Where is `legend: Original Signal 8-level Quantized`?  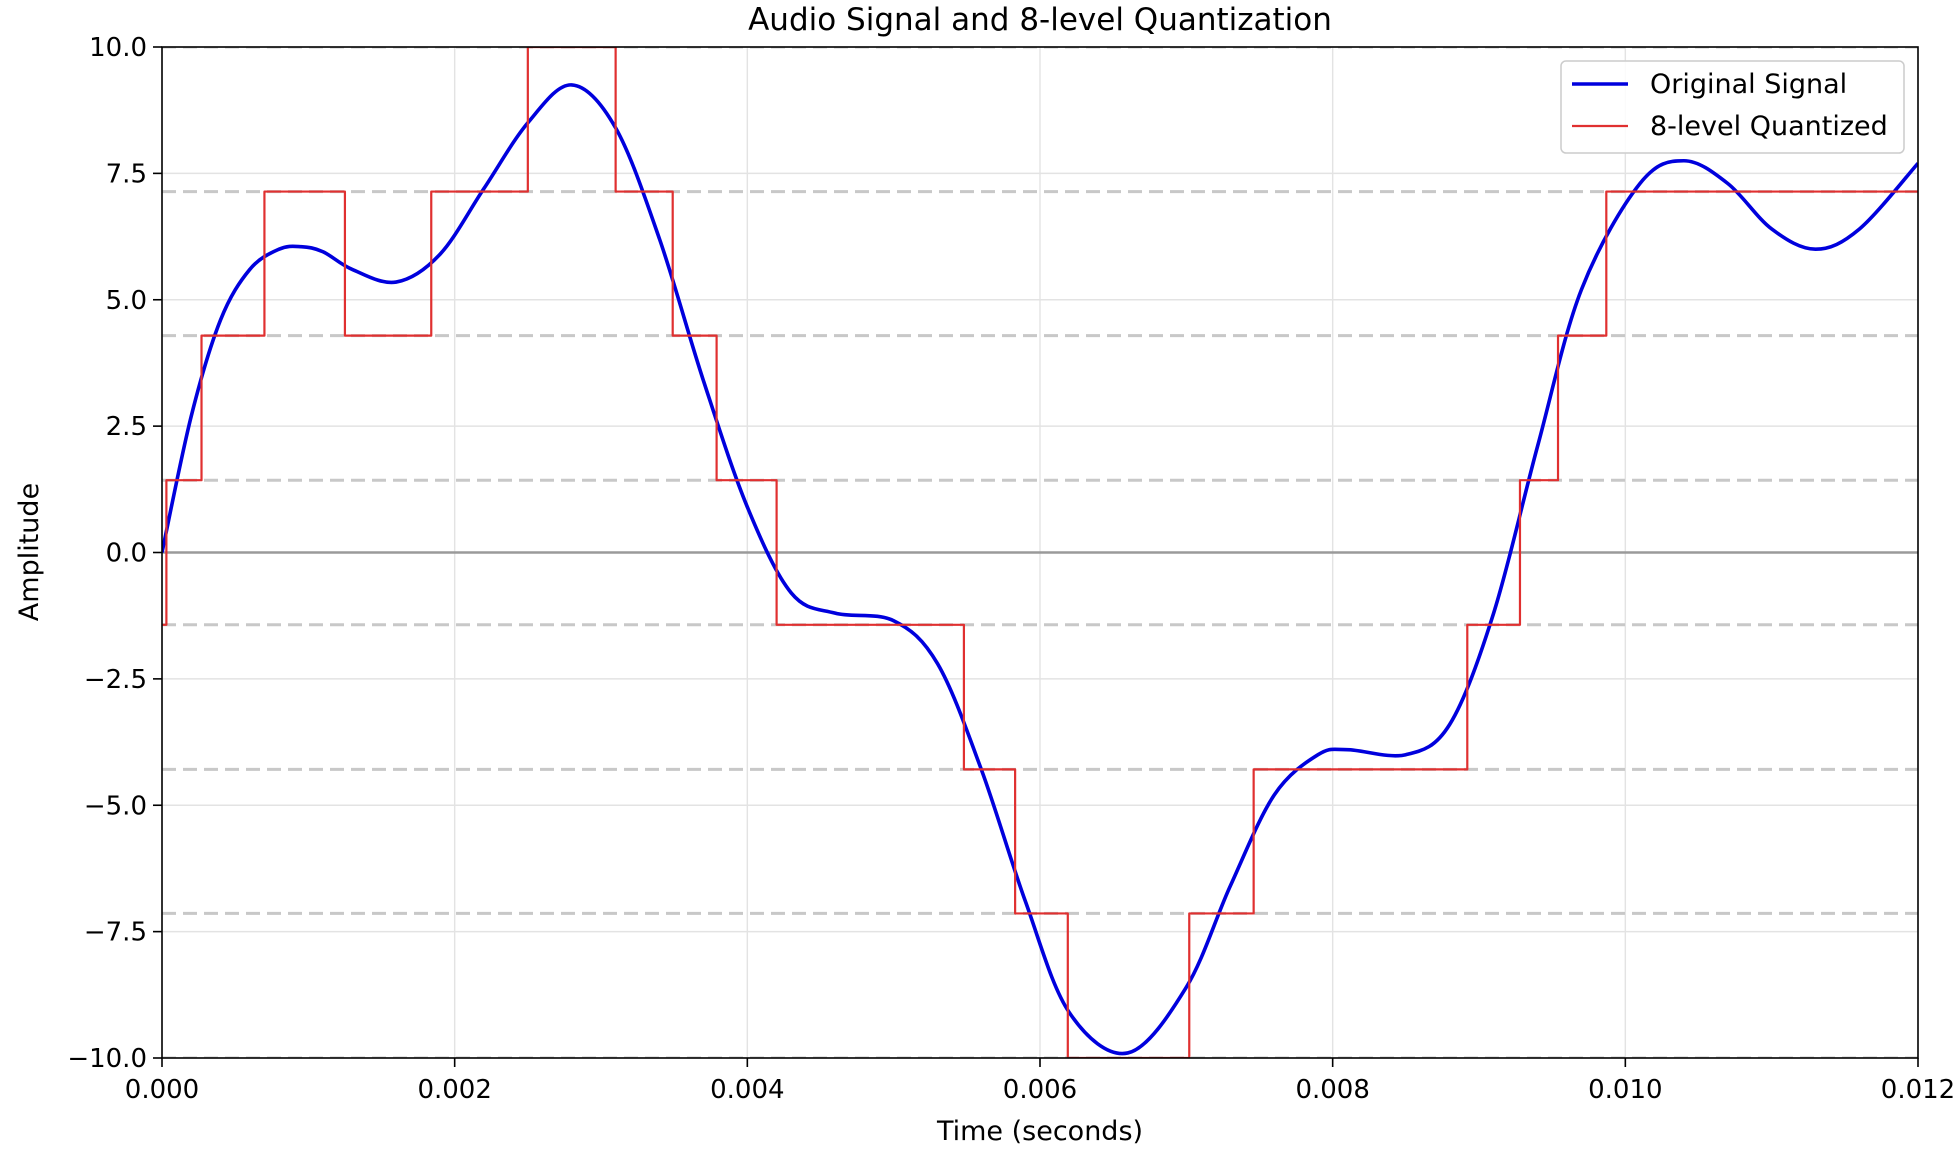
legend: Original Signal 8-level Quantized is located at coordinates (1732, 107).